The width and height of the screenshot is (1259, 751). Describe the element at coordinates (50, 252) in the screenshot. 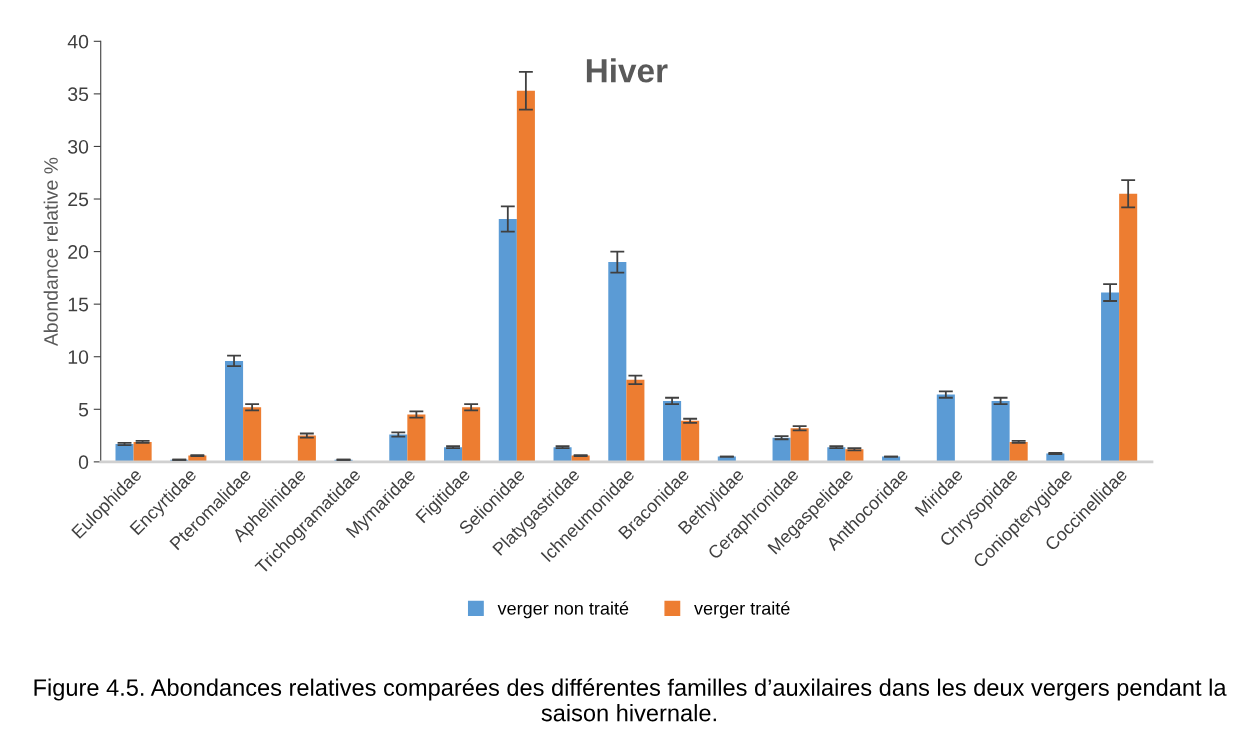

I see `y-axis-title: Abondance relative %` at that location.